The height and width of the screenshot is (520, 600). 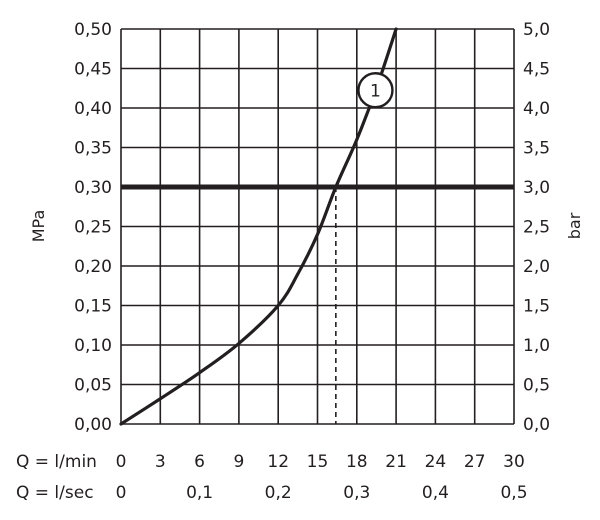 I want to click on y-left-axis-label: MPa, so click(x=38, y=226).